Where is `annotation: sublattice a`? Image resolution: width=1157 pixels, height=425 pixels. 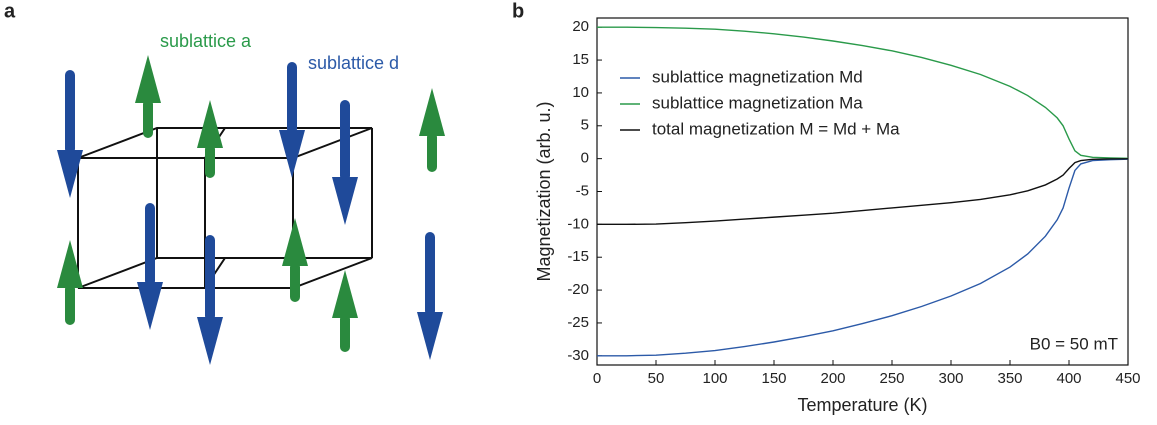 annotation: sublattice a is located at coordinates (206, 41).